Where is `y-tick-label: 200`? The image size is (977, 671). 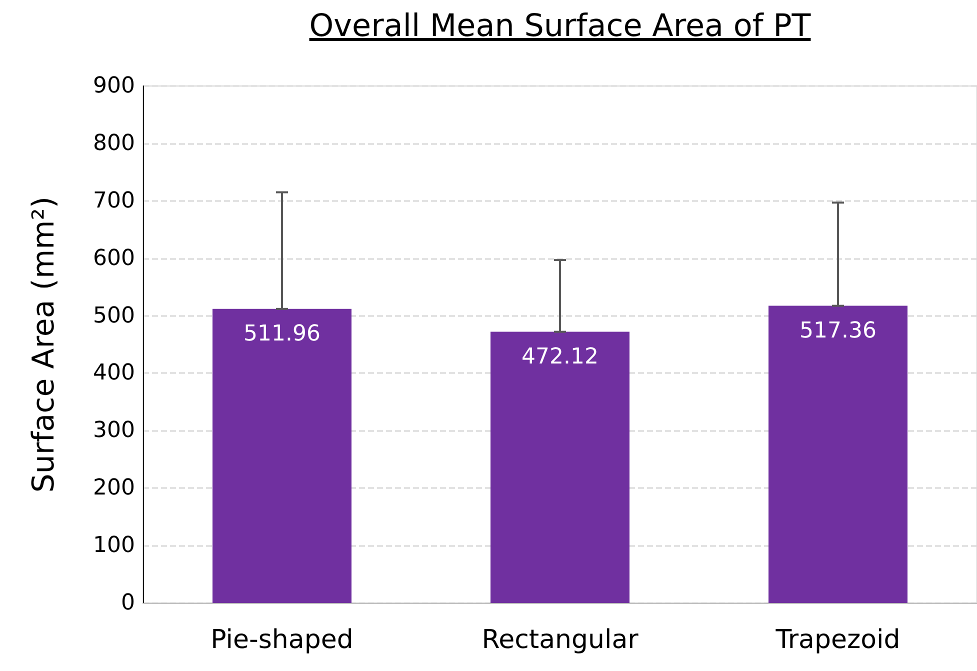 y-tick-label: 200 is located at coordinates (114, 488).